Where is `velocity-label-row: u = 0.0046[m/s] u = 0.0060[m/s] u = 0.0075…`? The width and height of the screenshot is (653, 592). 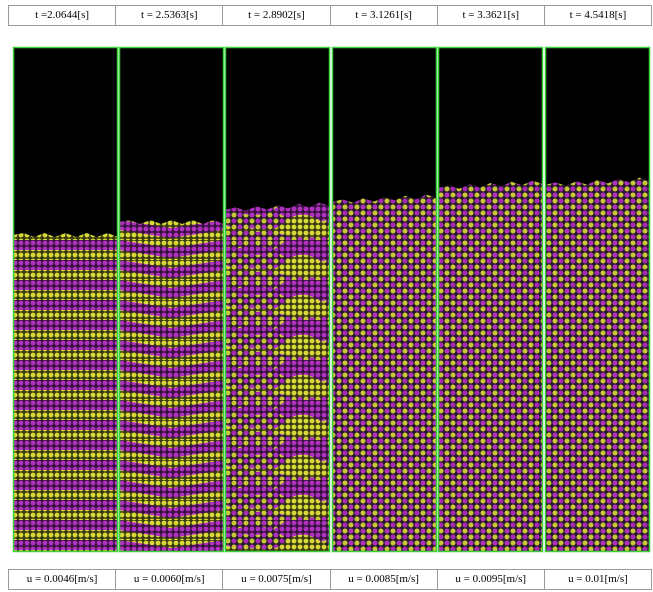
velocity-label-row: u = 0.0046[m/s] u = 0.0060[m/s] u = 0.0075… is located at coordinates (330, 579).